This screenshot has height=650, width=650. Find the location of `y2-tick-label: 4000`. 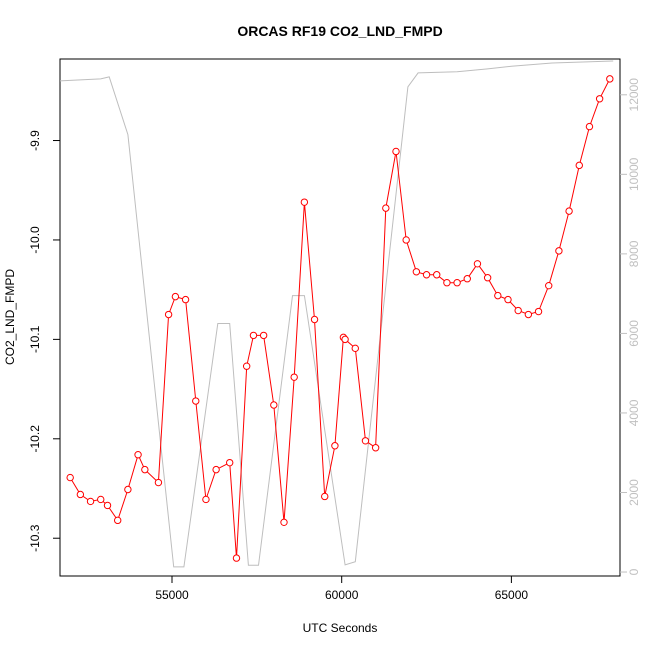

y2-tick-label: 4000 is located at coordinates (634, 412).